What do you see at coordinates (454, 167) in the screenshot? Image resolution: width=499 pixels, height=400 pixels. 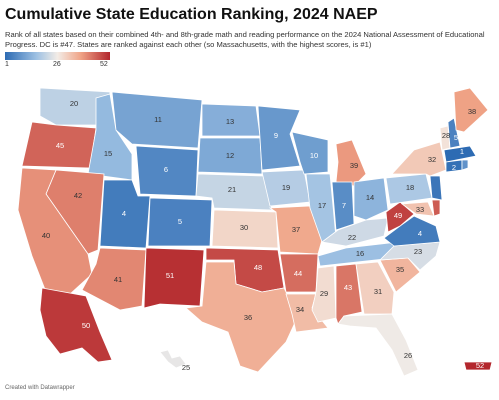 I see `state-rank-label-ct: 2` at bounding box center [454, 167].